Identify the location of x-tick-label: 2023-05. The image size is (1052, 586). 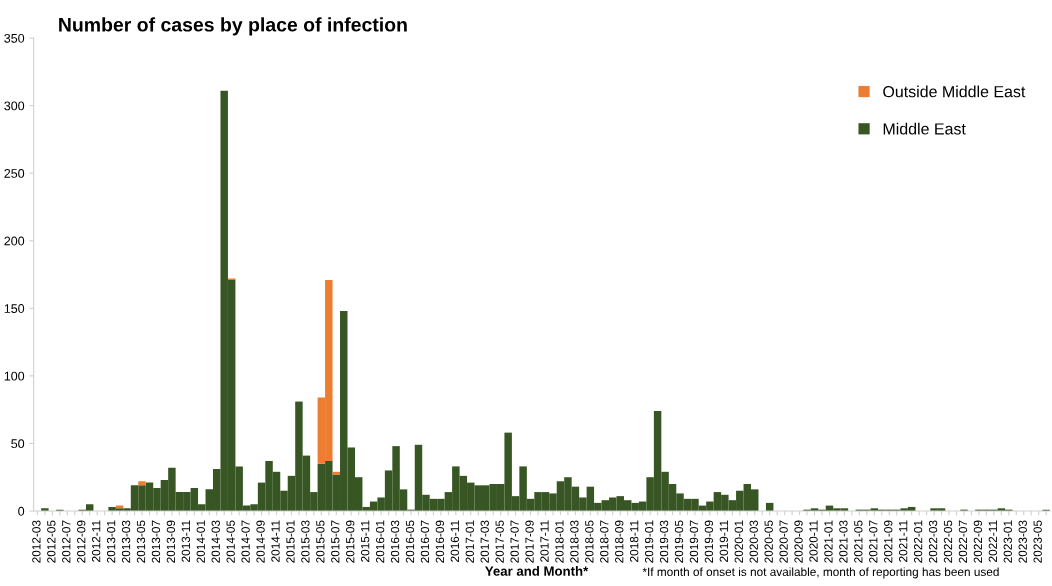
(1037, 541).